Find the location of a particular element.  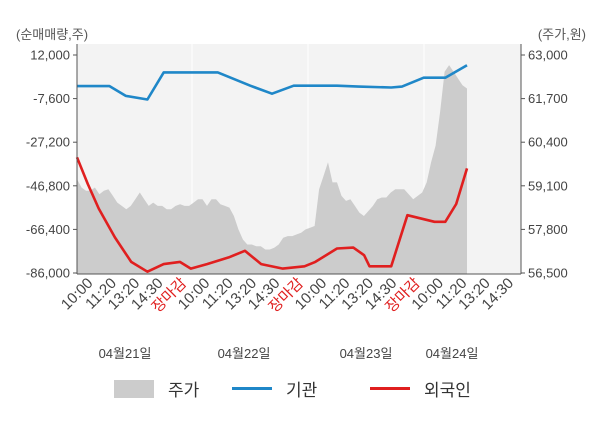

right-axis: 63,000 61,700 60,400 59,100 57,800 56,500 is located at coordinates (544, 162).